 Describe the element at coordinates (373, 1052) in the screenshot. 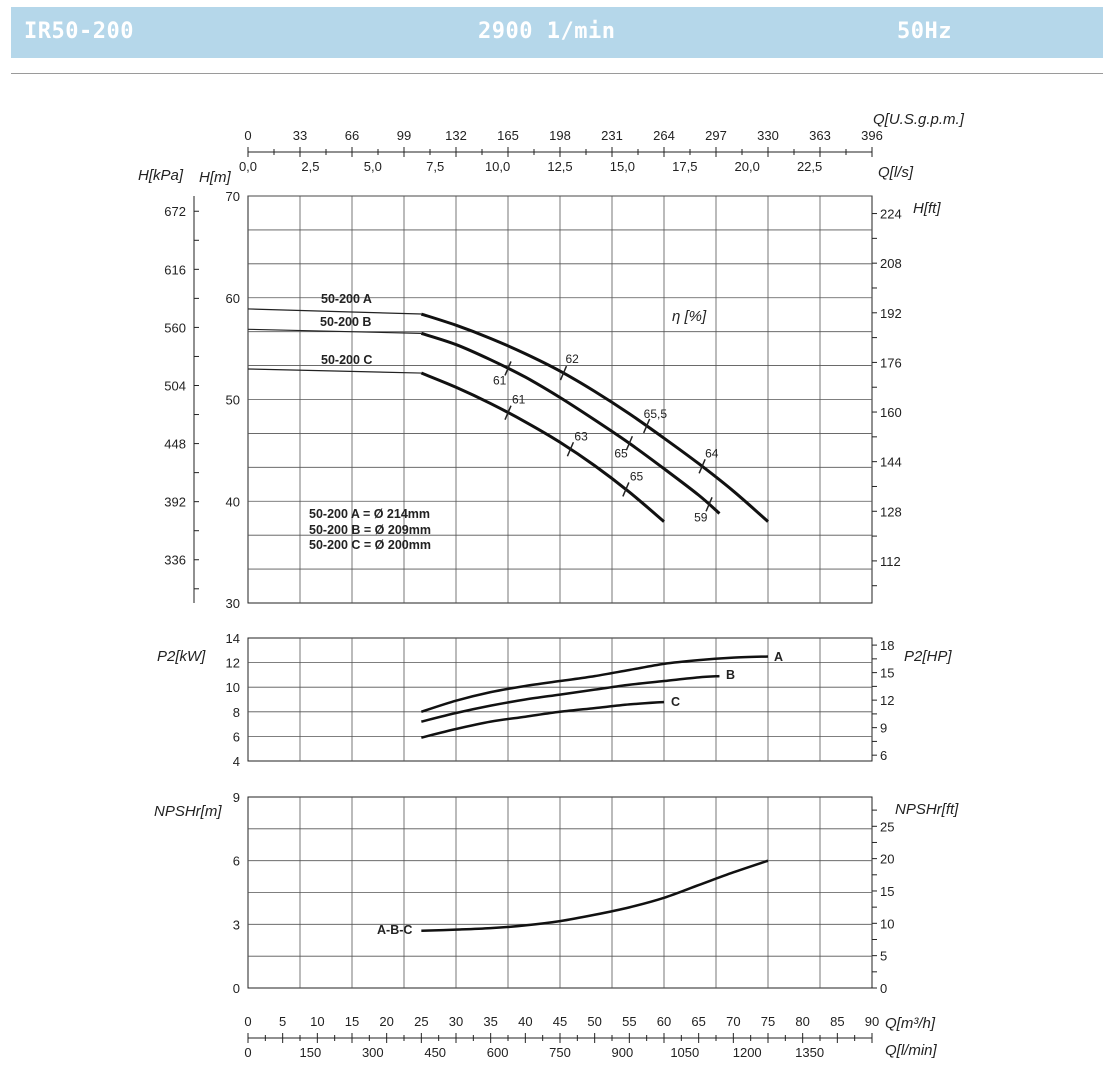

I see `q-lmin-tick-label: 300` at that location.